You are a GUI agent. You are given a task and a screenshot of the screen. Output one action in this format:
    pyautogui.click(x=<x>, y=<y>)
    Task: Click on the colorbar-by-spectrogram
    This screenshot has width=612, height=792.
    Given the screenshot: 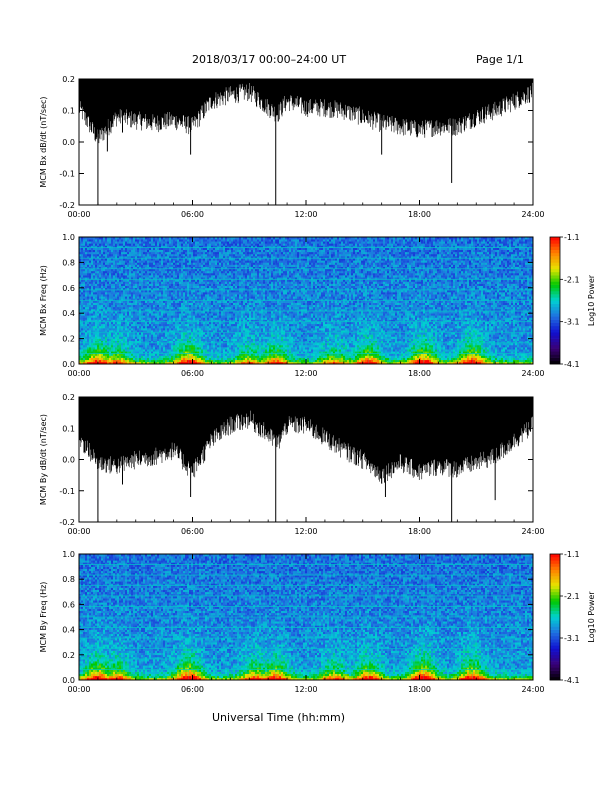 What is the action you would take?
    pyautogui.click(x=556, y=617)
    